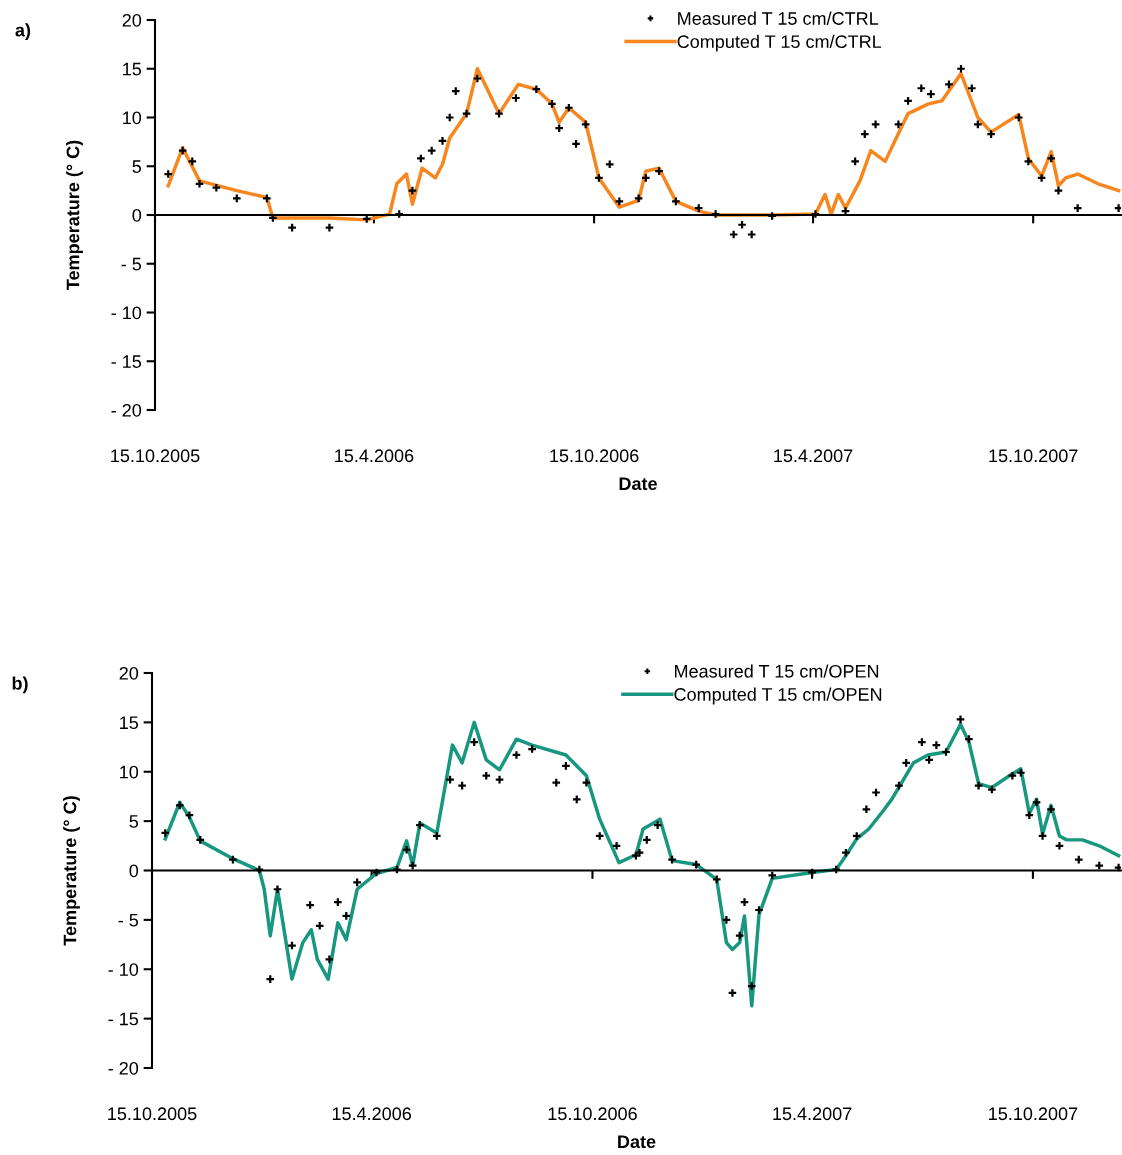 This screenshot has height=1155, width=1122. I want to click on legend-label: Measured T 15 cm/OPEN, so click(777, 671).